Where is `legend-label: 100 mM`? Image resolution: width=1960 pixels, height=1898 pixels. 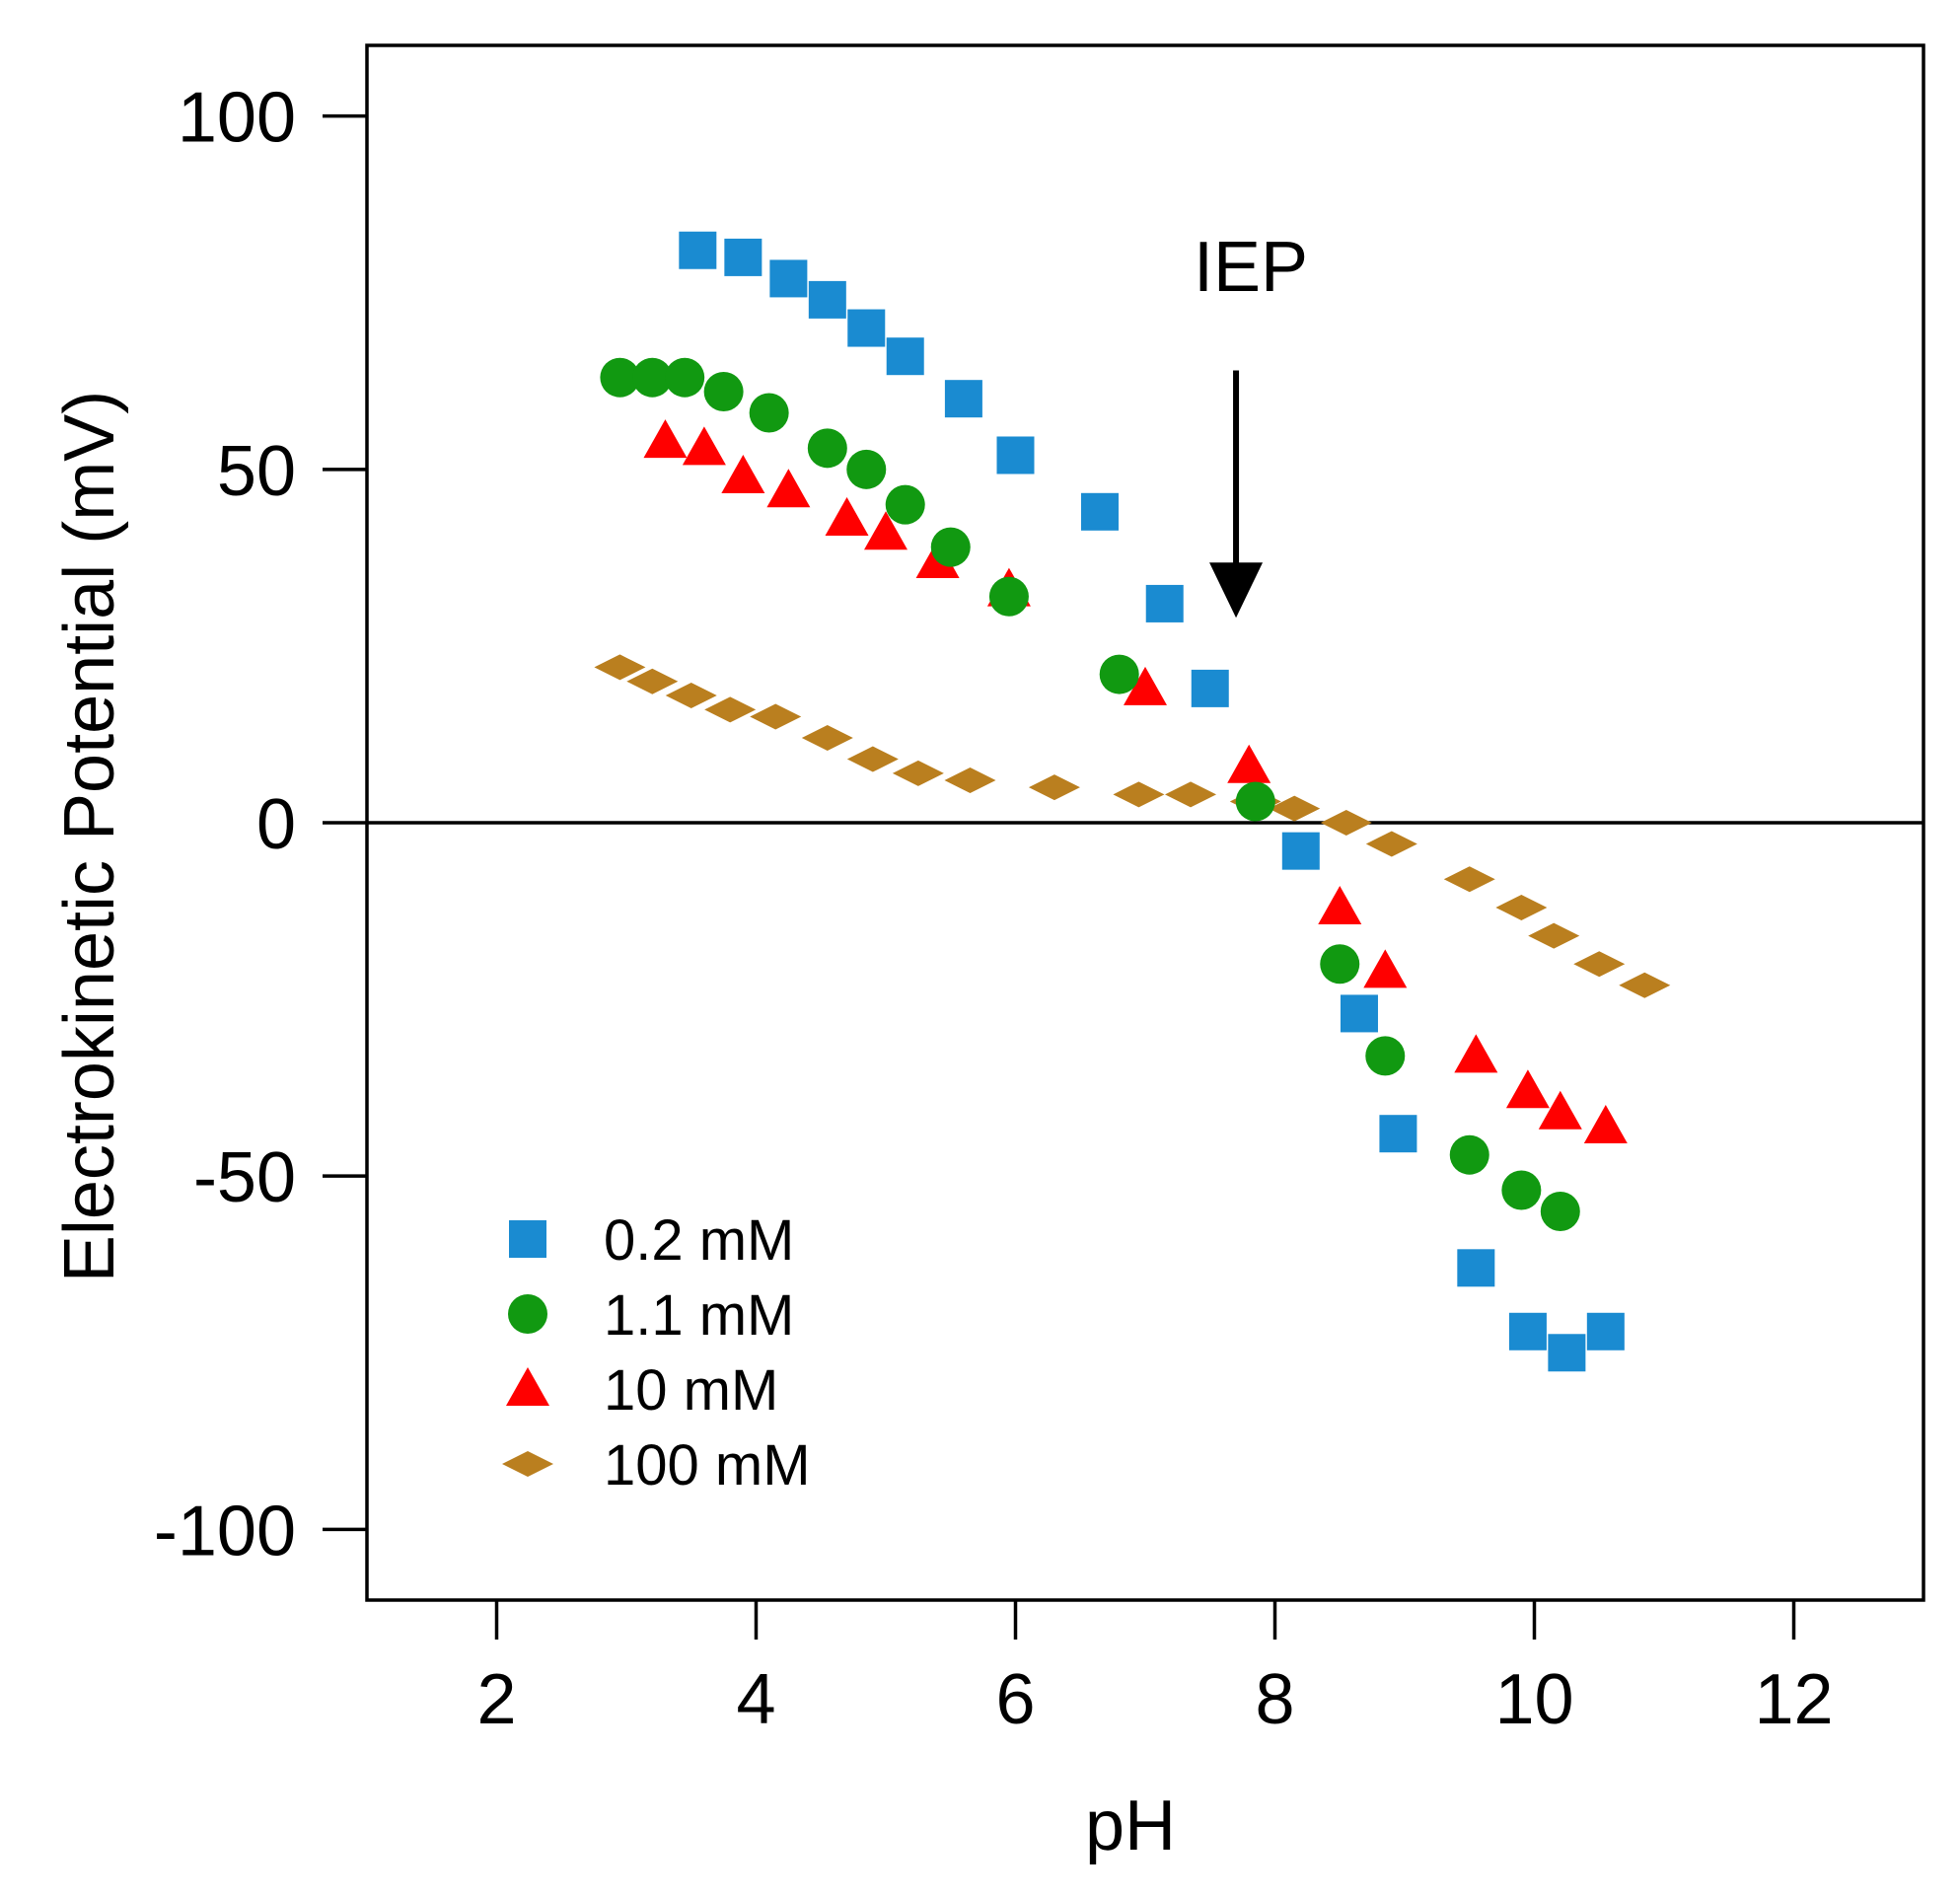
legend-label: 100 mM is located at coordinates (707, 1465).